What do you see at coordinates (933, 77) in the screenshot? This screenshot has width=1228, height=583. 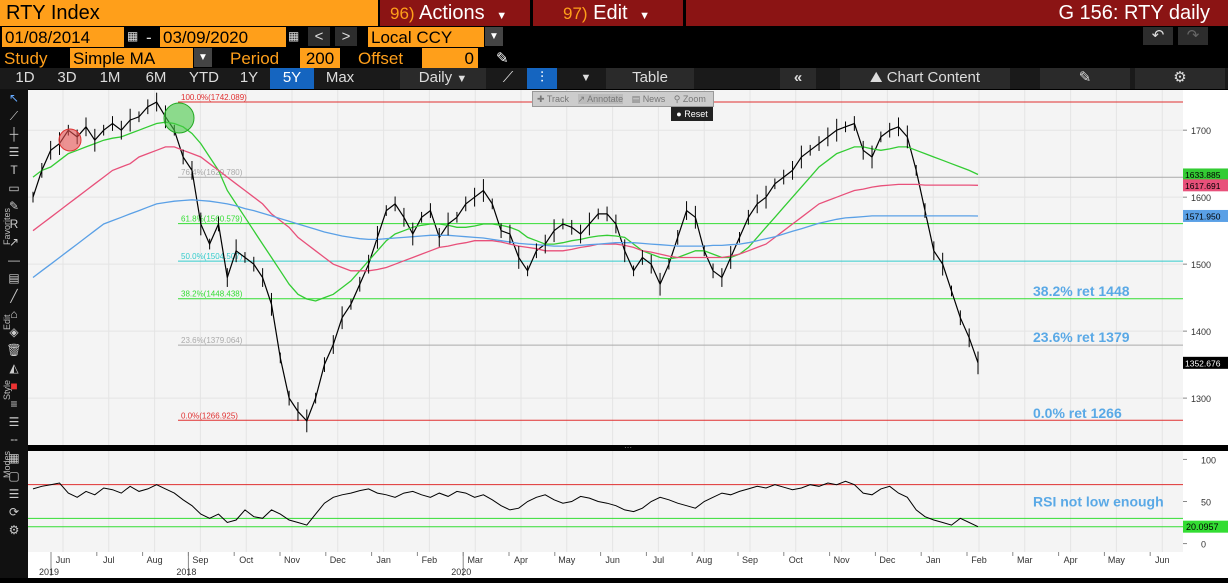 I see `chart-content-label: Chart Content` at bounding box center [933, 77].